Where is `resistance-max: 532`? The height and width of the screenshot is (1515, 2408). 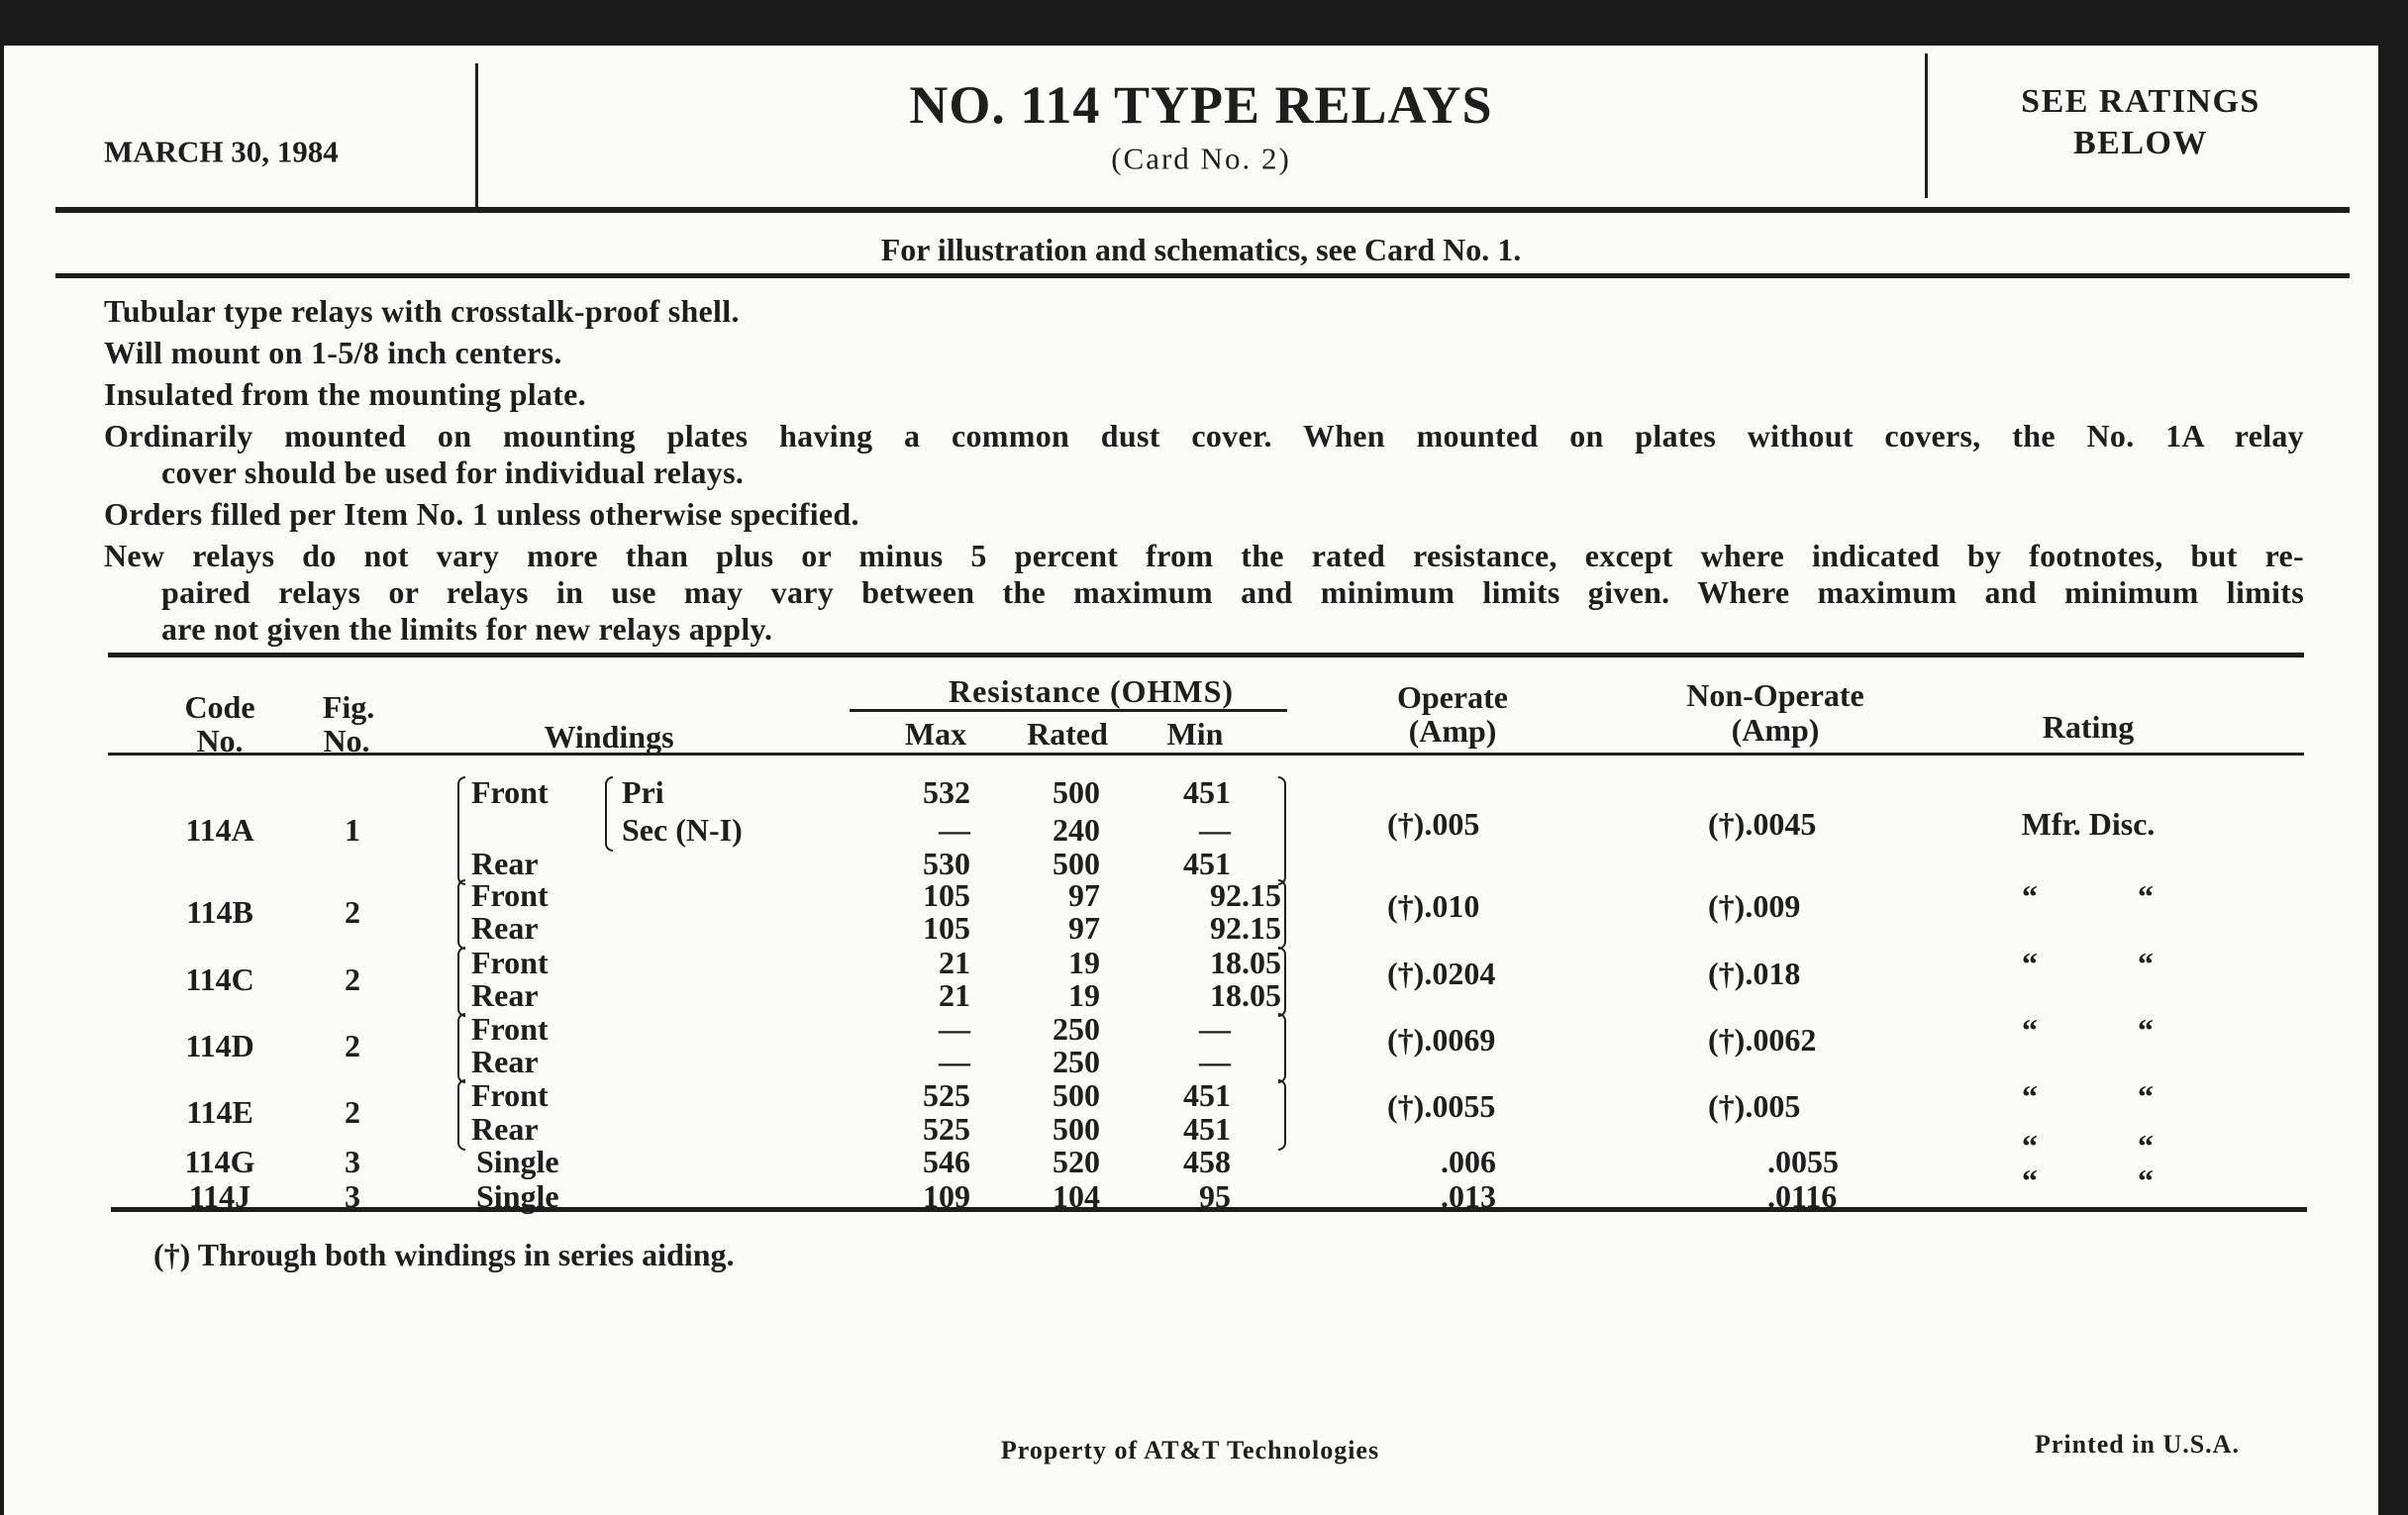 resistance-max: 532 is located at coordinates (946, 792).